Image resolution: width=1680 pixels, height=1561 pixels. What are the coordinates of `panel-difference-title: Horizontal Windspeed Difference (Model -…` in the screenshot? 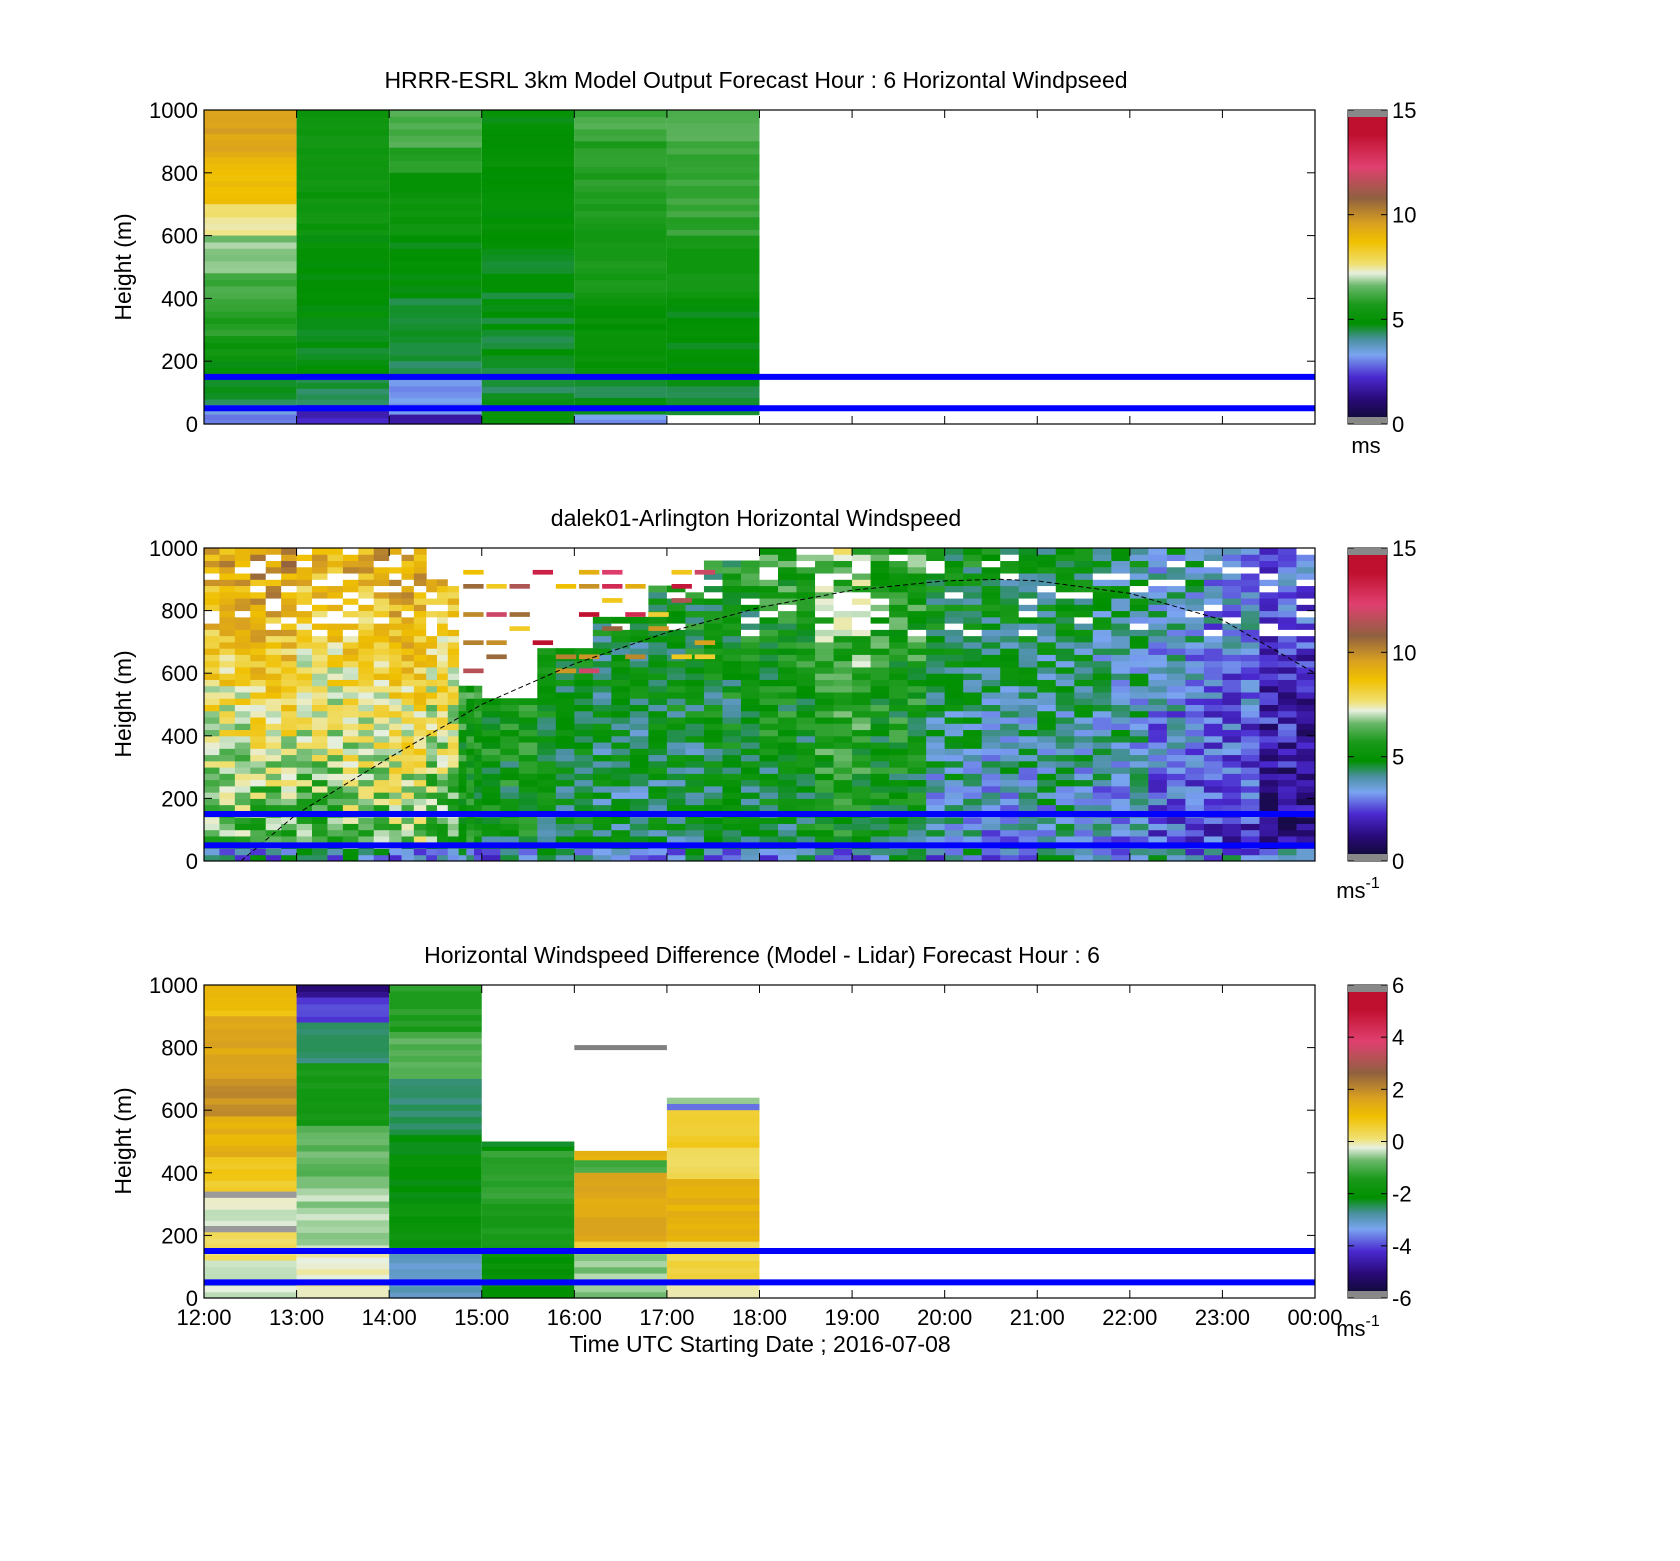 It's located at (762, 955).